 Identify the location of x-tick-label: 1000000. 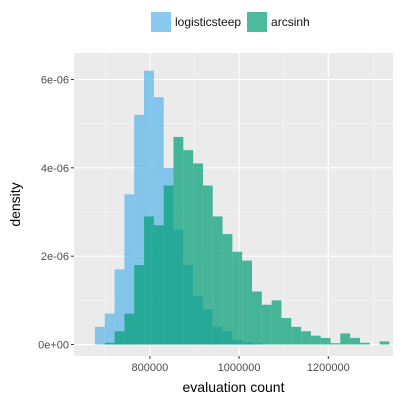
(239, 368).